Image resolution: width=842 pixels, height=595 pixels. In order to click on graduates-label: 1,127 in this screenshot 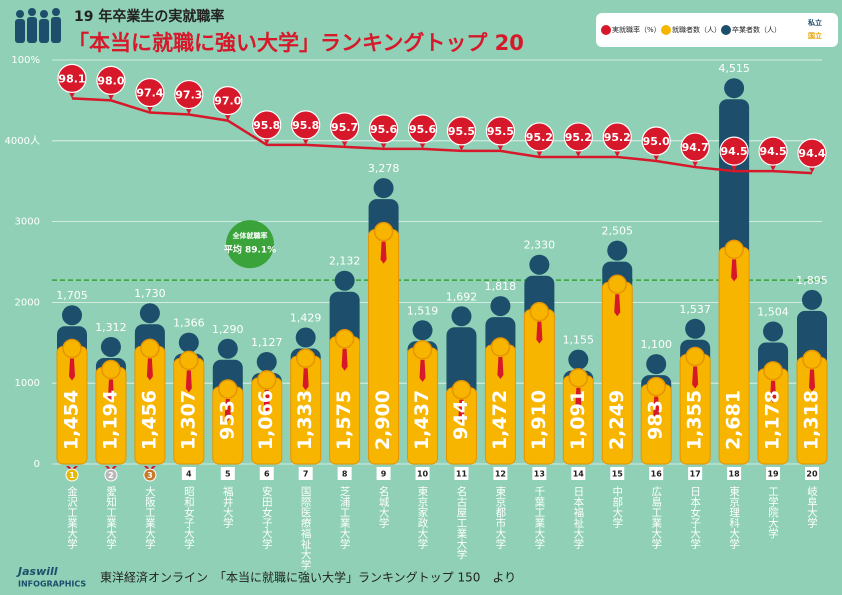, I will do `click(267, 342)`.